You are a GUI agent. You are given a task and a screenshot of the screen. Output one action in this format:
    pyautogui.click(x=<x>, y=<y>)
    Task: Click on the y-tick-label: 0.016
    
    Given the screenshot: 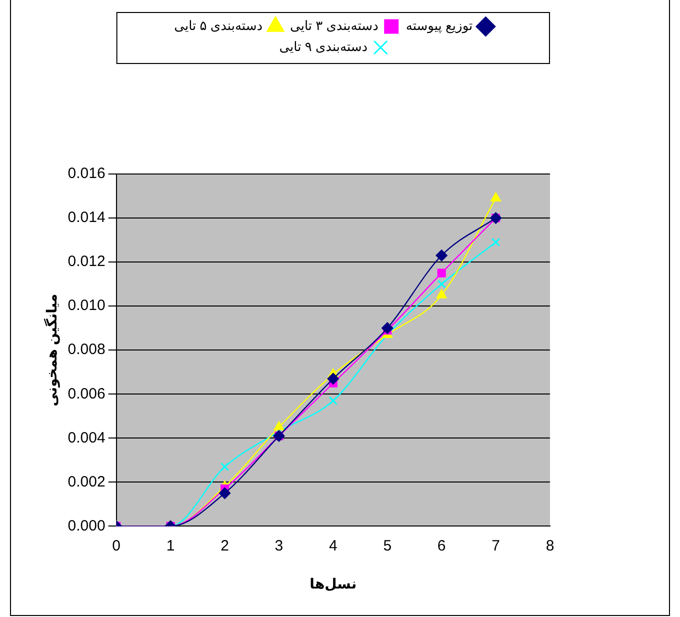 What is the action you would take?
    pyautogui.click(x=87, y=173)
    